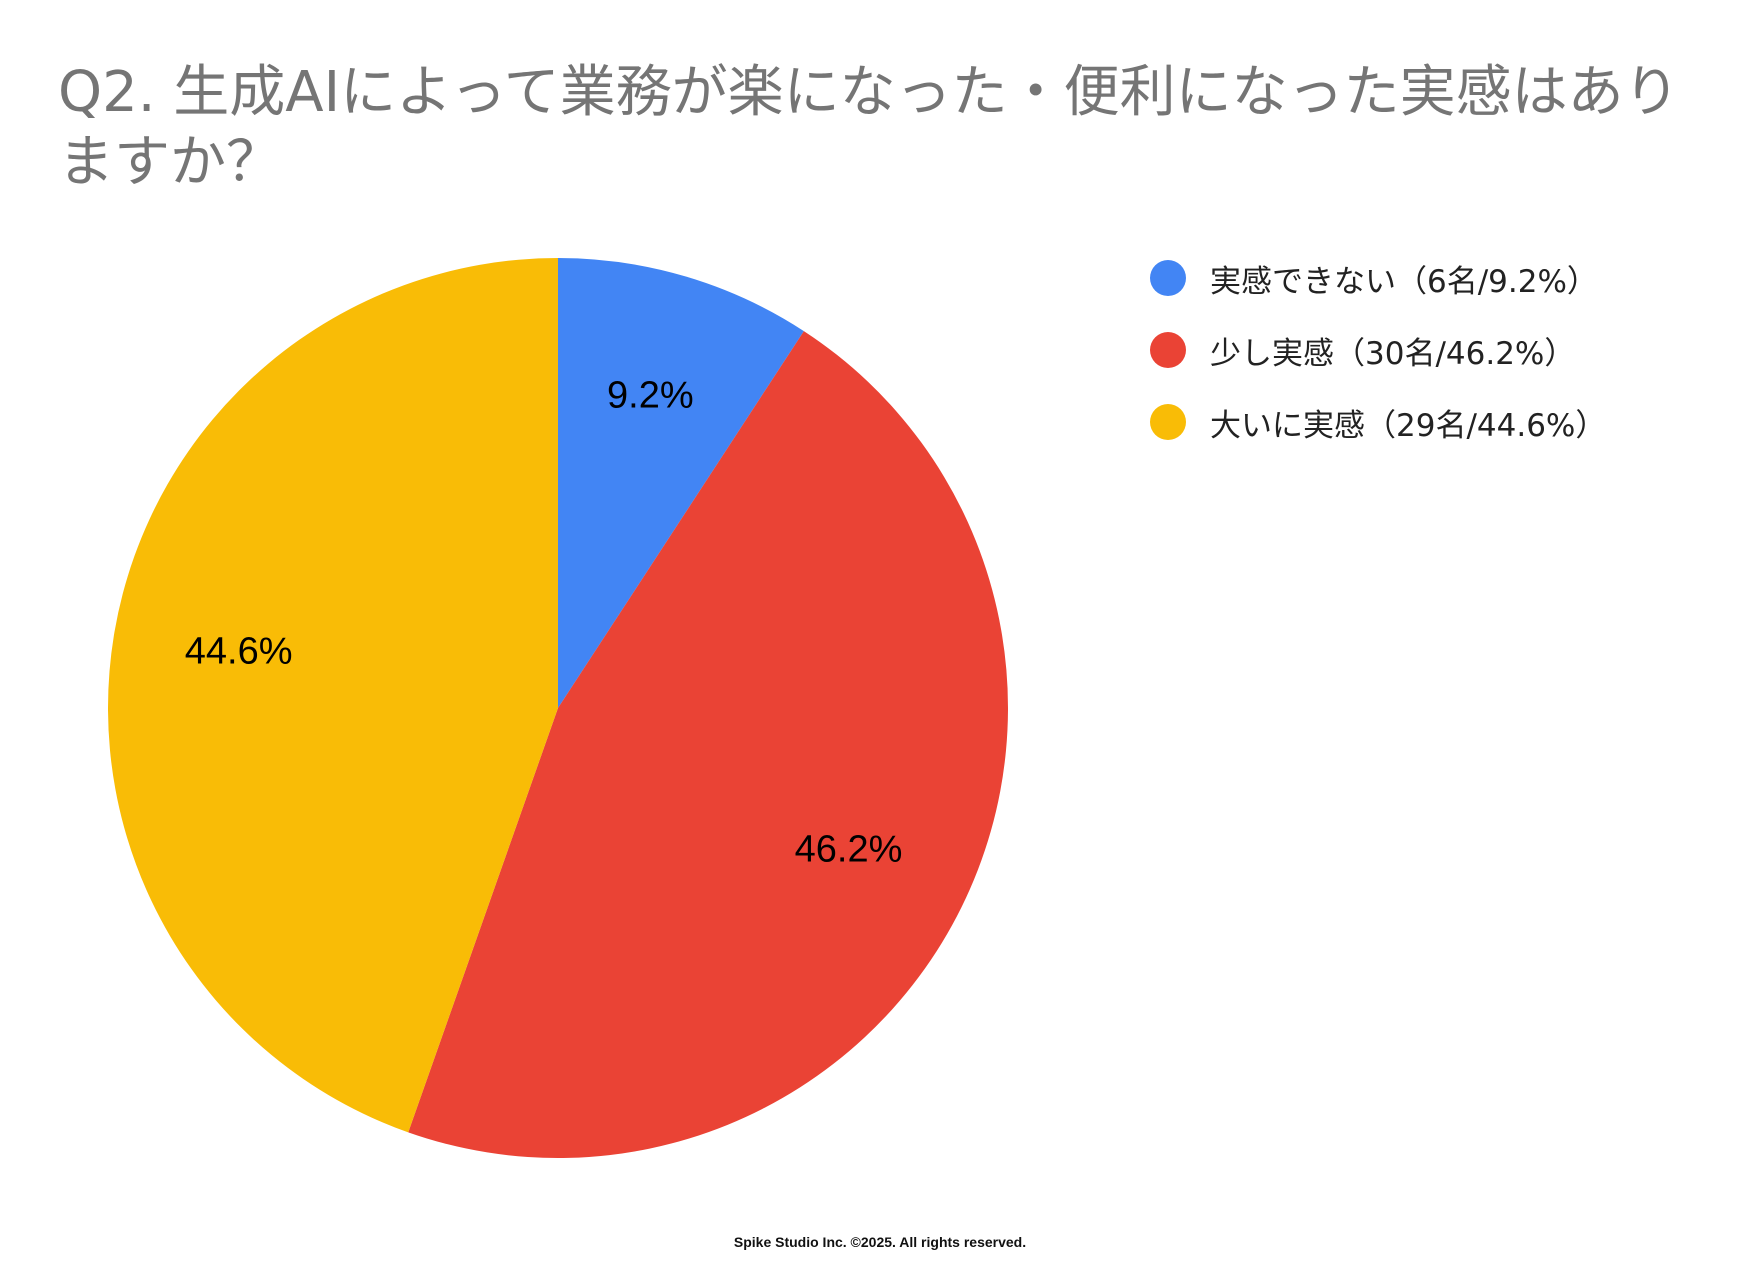  I want to click on legend-label-2: 大いに実感（29名/44.6%）, so click(1408, 425).